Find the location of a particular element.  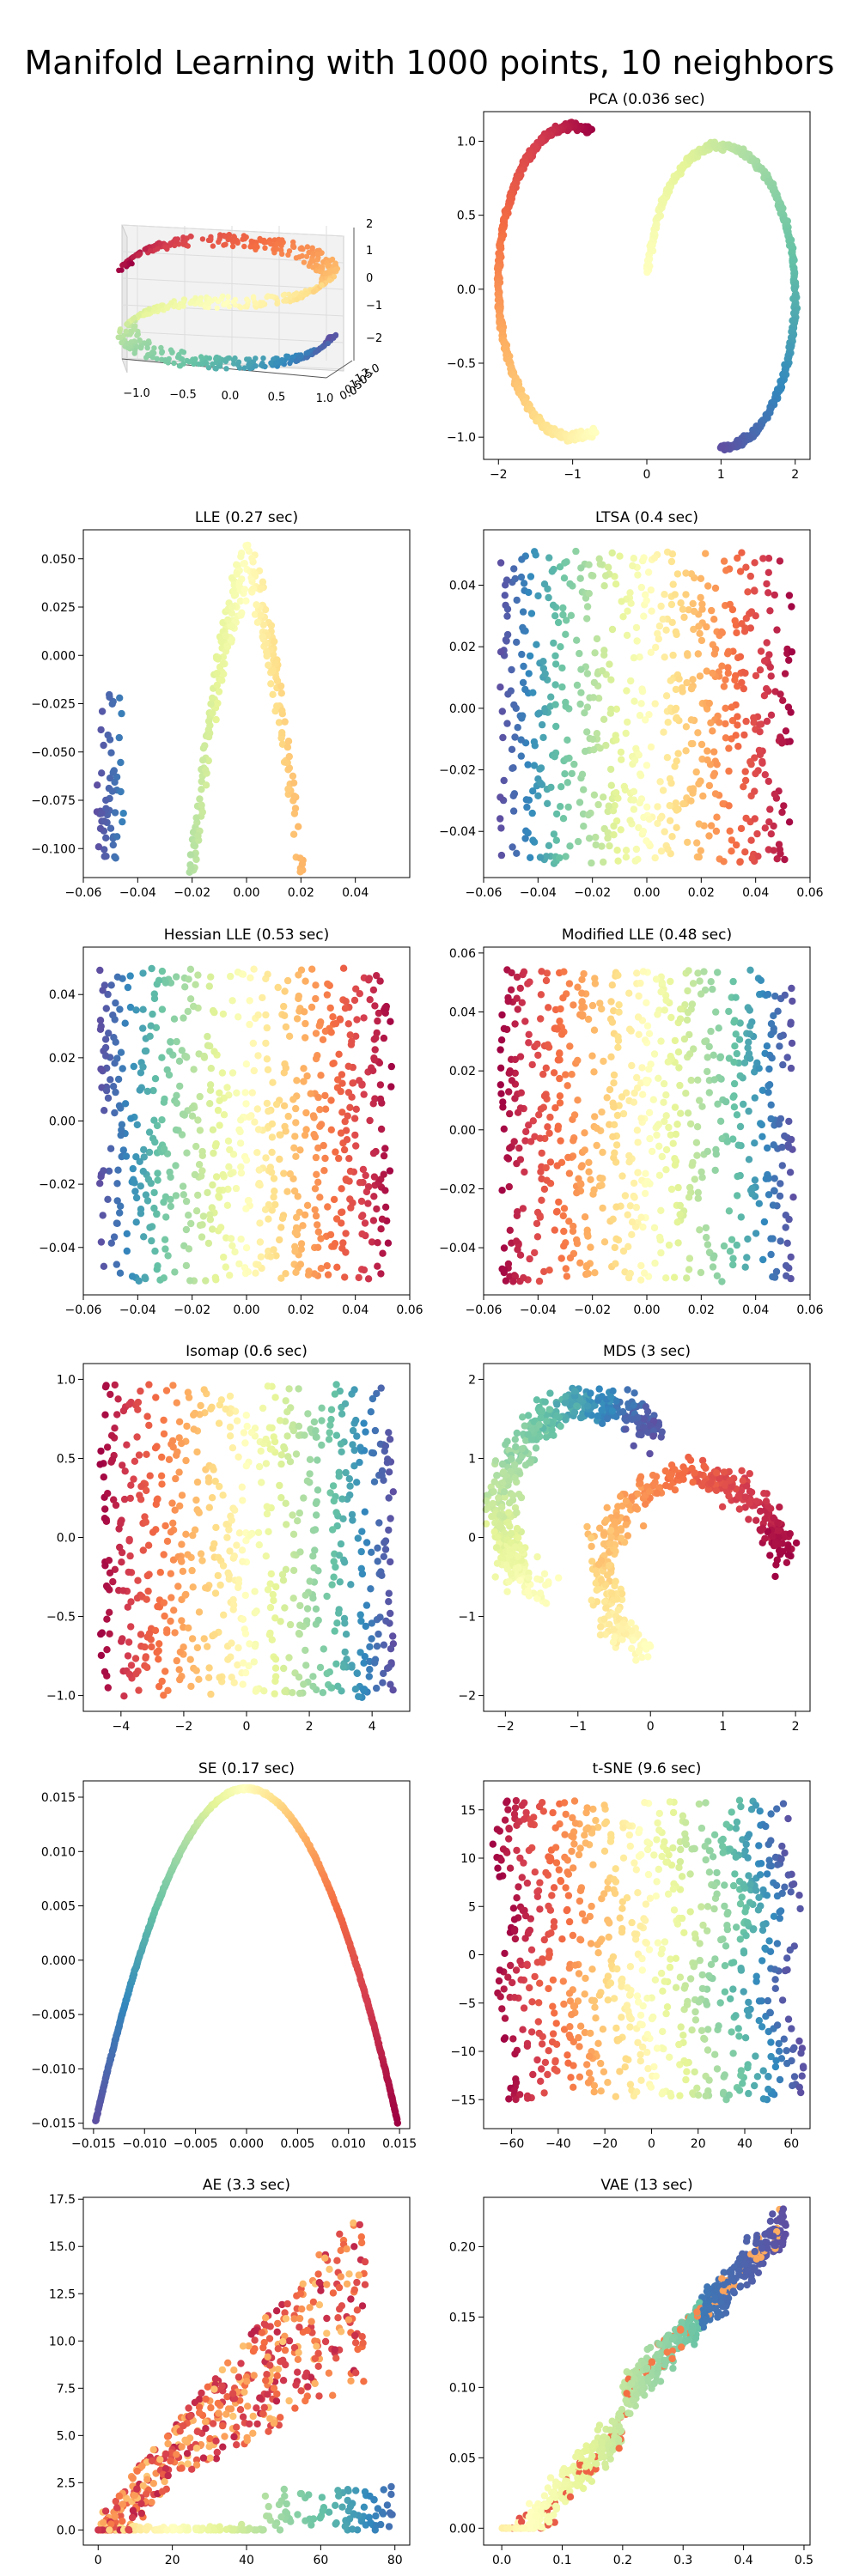

y-tick-label: 0.00 is located at coordinates (63, 1122).